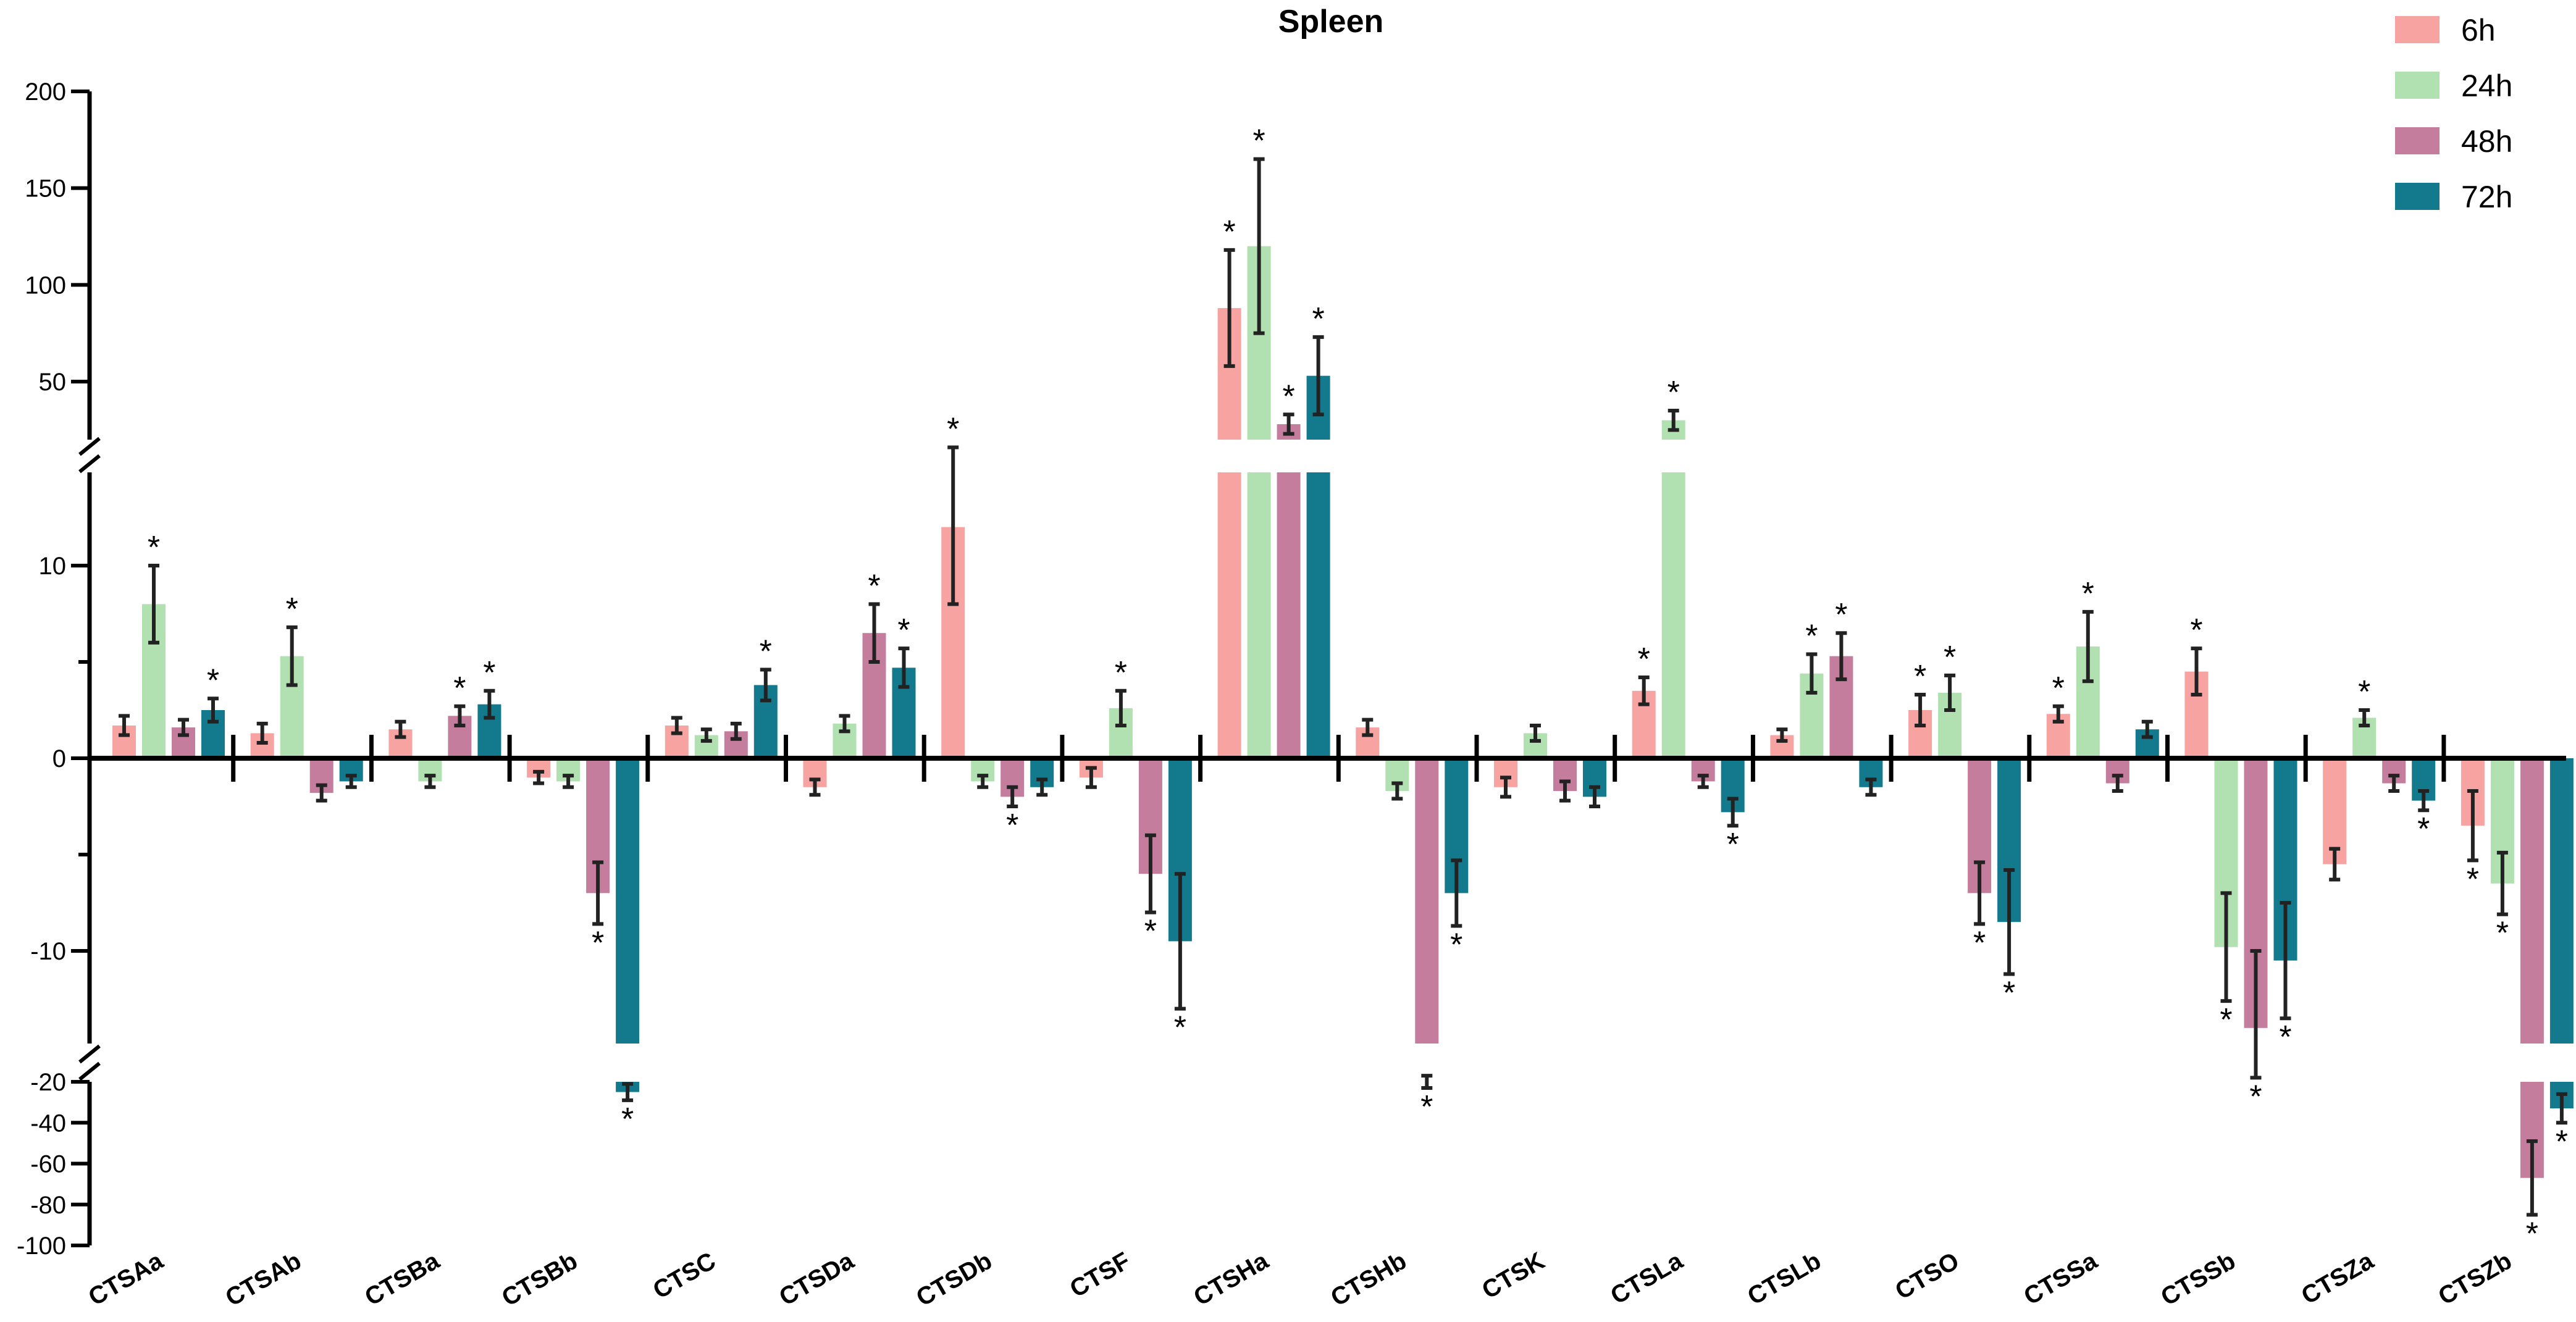  I want to click on legend-label-6h: 6h, so click(2478, 30).